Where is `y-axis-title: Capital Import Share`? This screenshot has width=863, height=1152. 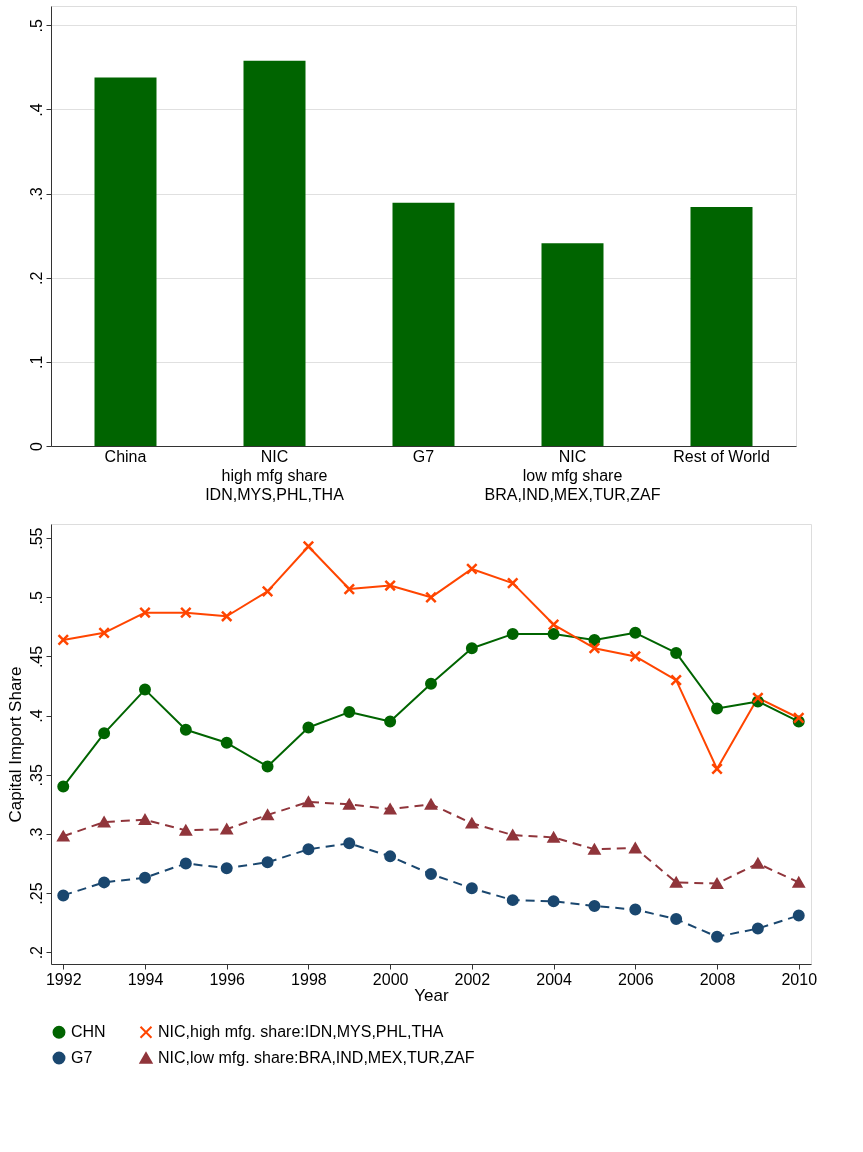 y-axis-title: Capital Import Share is located at coordinates (15, 744).